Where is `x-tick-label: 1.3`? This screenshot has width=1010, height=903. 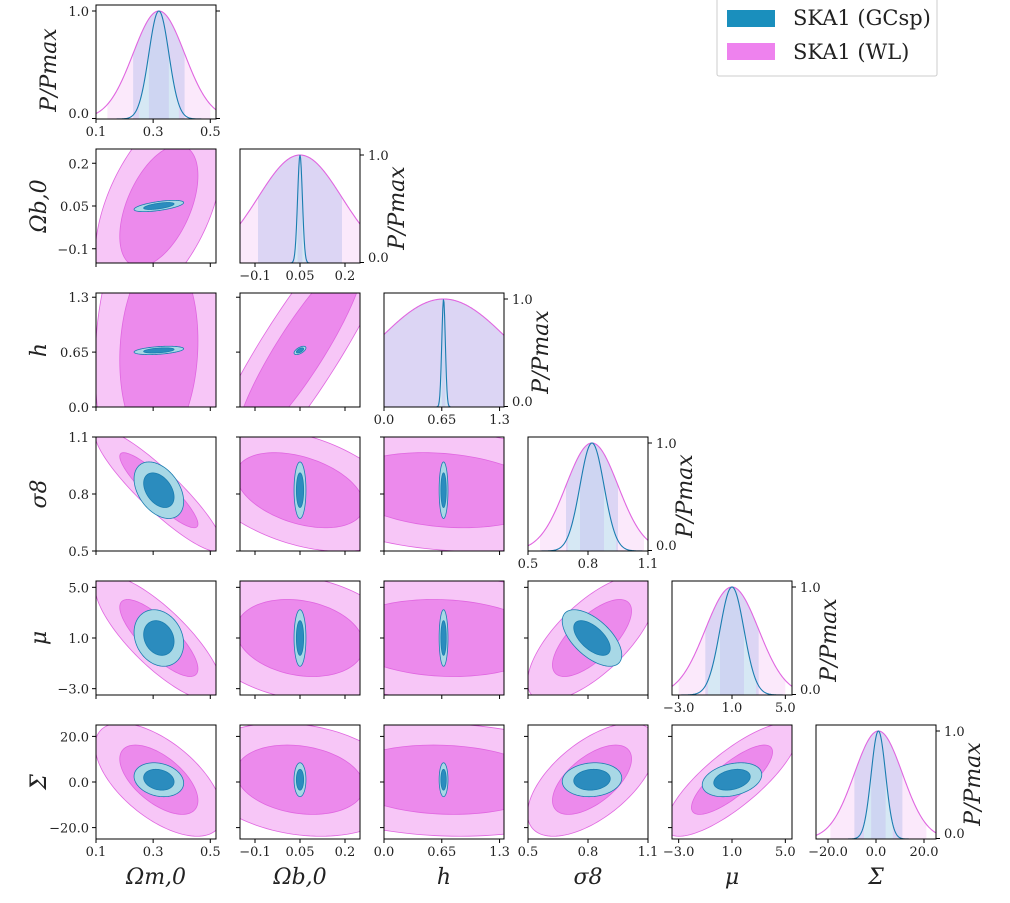
x-tick-label: 1.3 is located at coordinates (499, 852).